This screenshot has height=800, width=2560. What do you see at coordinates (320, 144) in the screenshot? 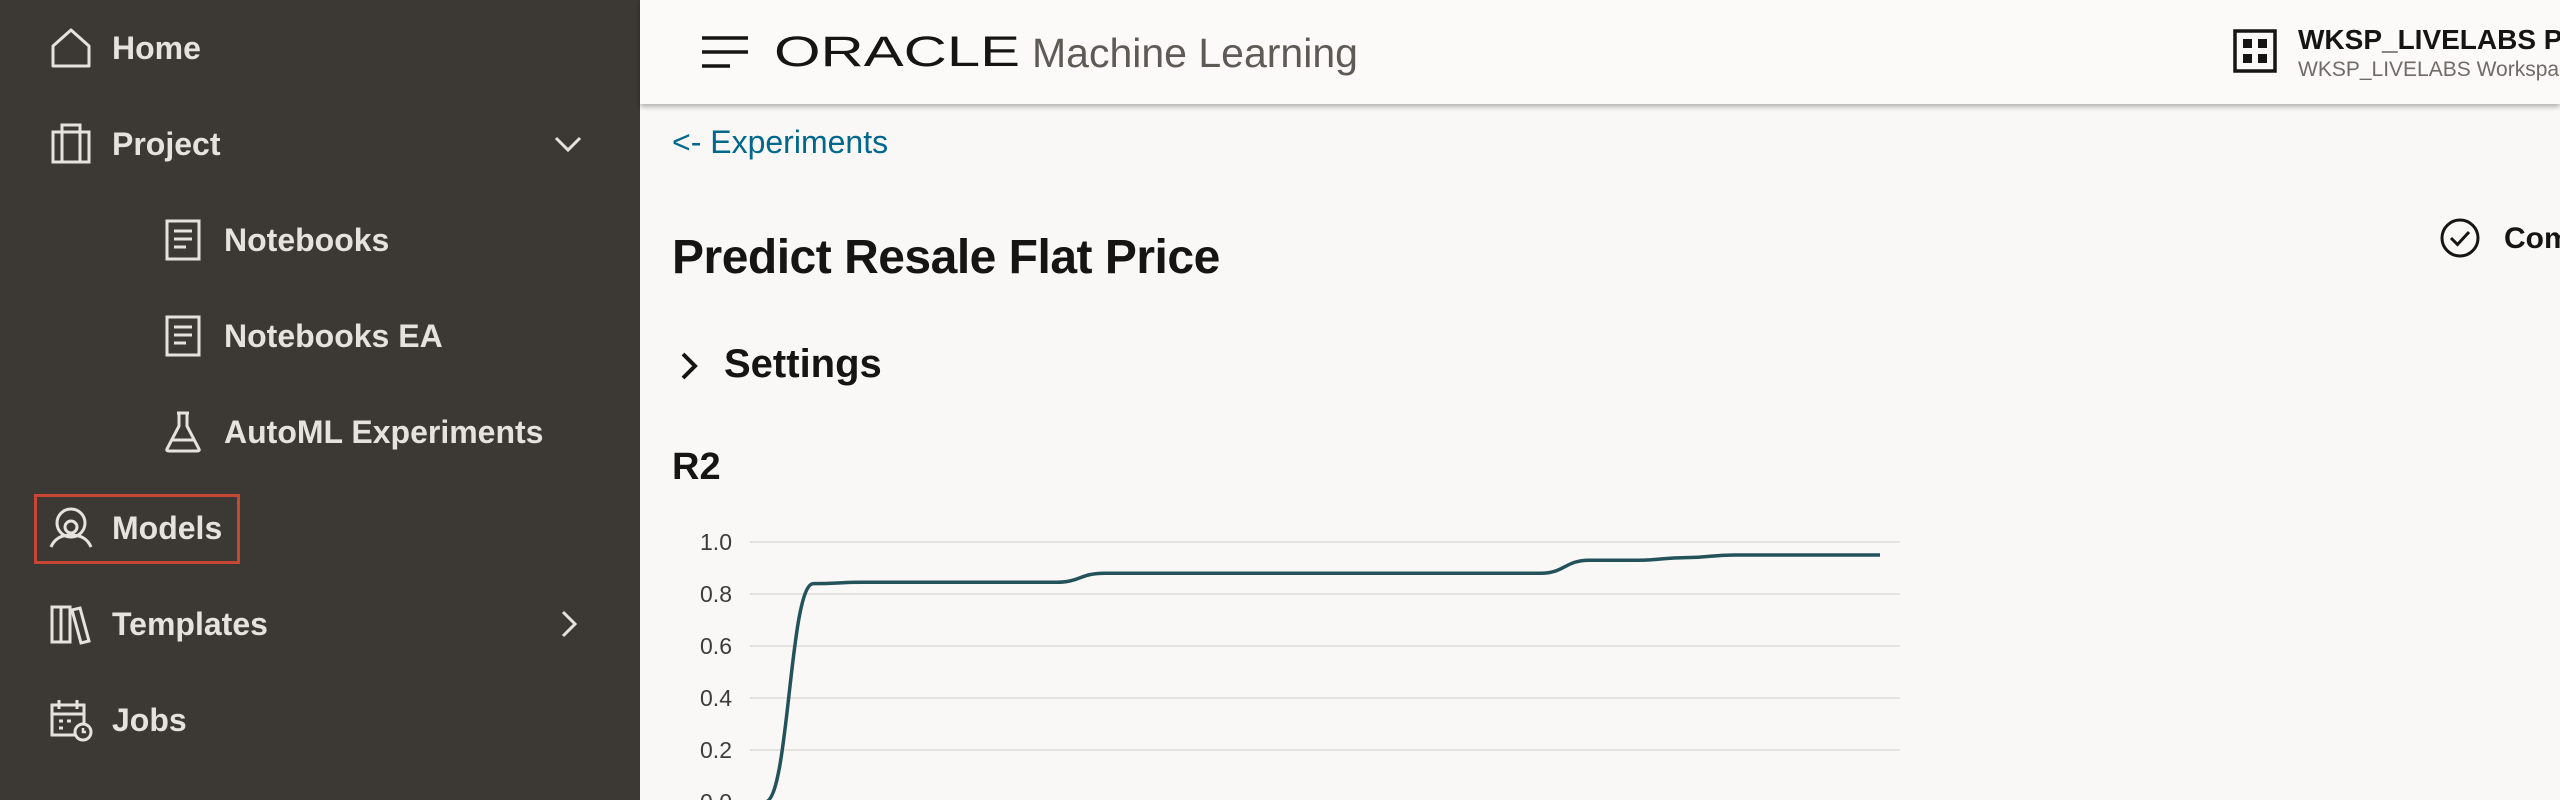
I see `sidebar-item-project: Project` at bounding box center [320, 144].